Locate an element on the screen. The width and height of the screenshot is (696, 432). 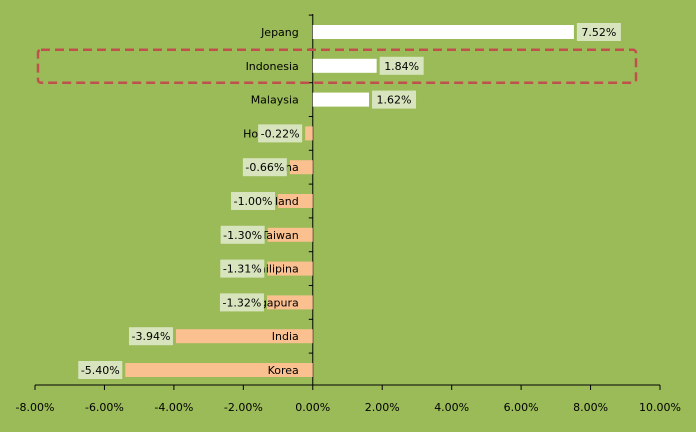
data-label: -0.66% is located at coordinates (264, 167).